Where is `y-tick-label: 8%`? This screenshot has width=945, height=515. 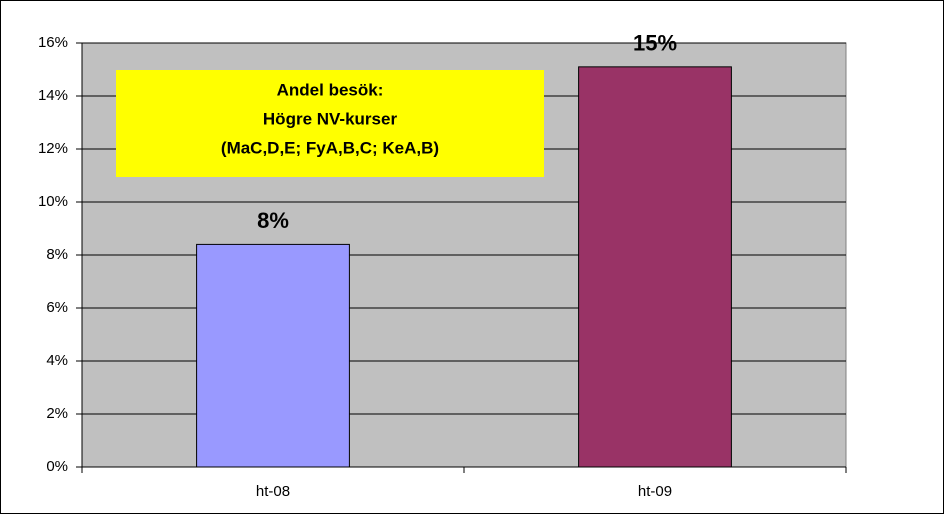
y-tick-label: 8% is located at coordinates (57, 254).